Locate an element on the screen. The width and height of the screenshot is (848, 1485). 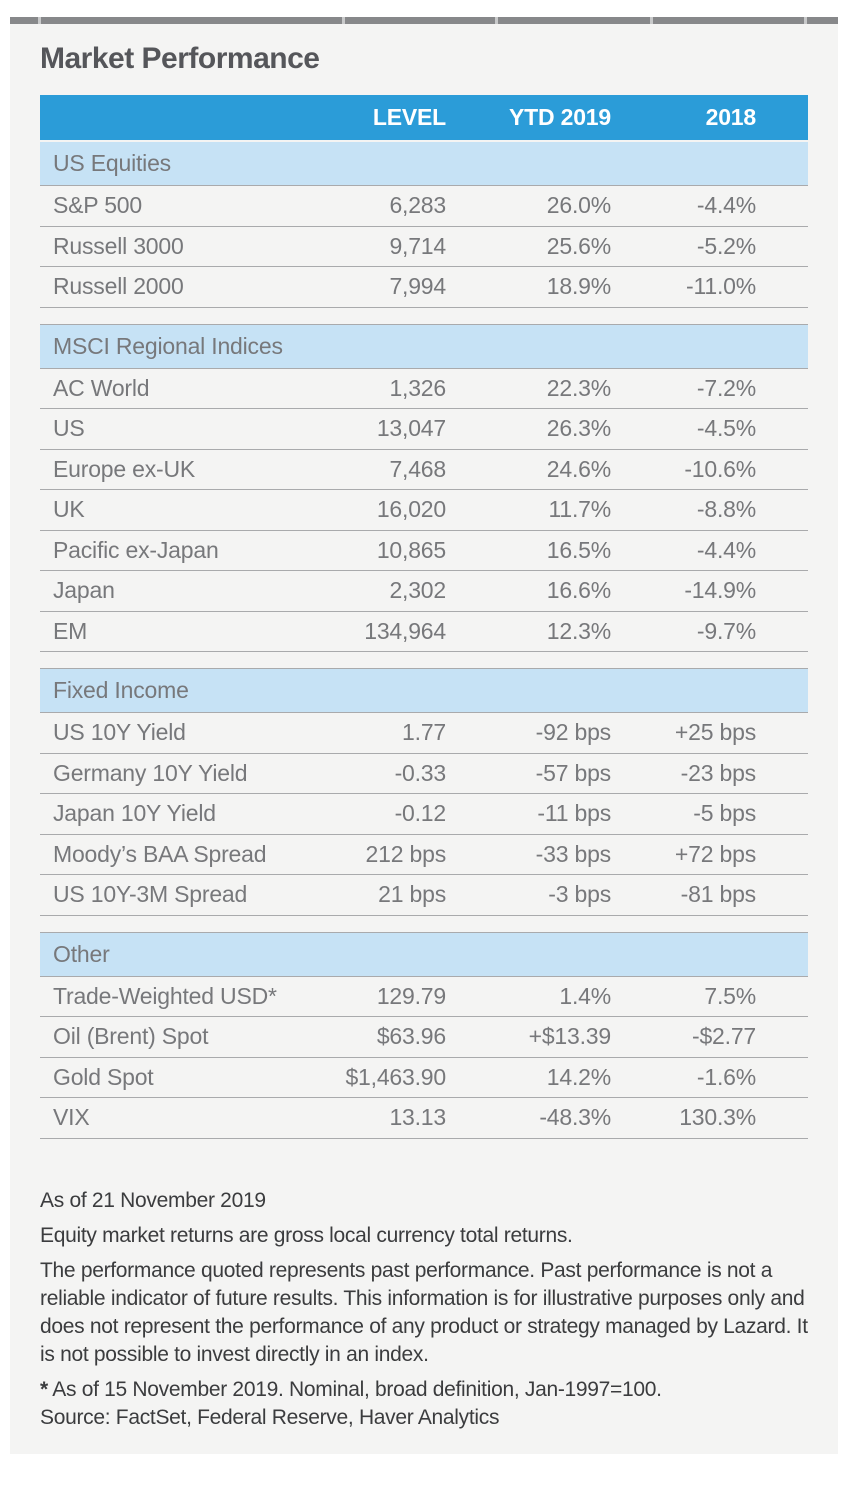
column-header-ytd-2019: YTD 2019 is located at coordinates (560, 117).